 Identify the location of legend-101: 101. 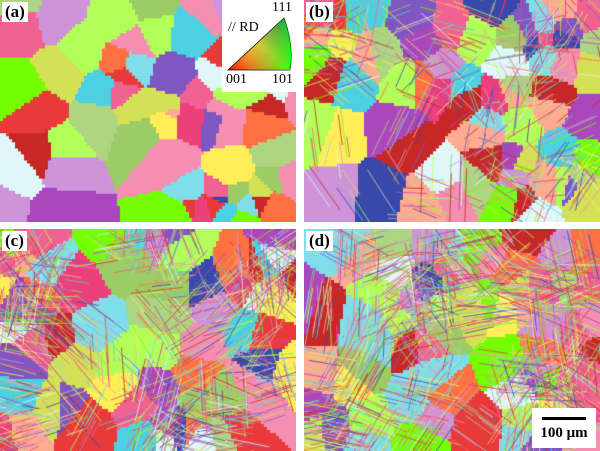
(282, 79).